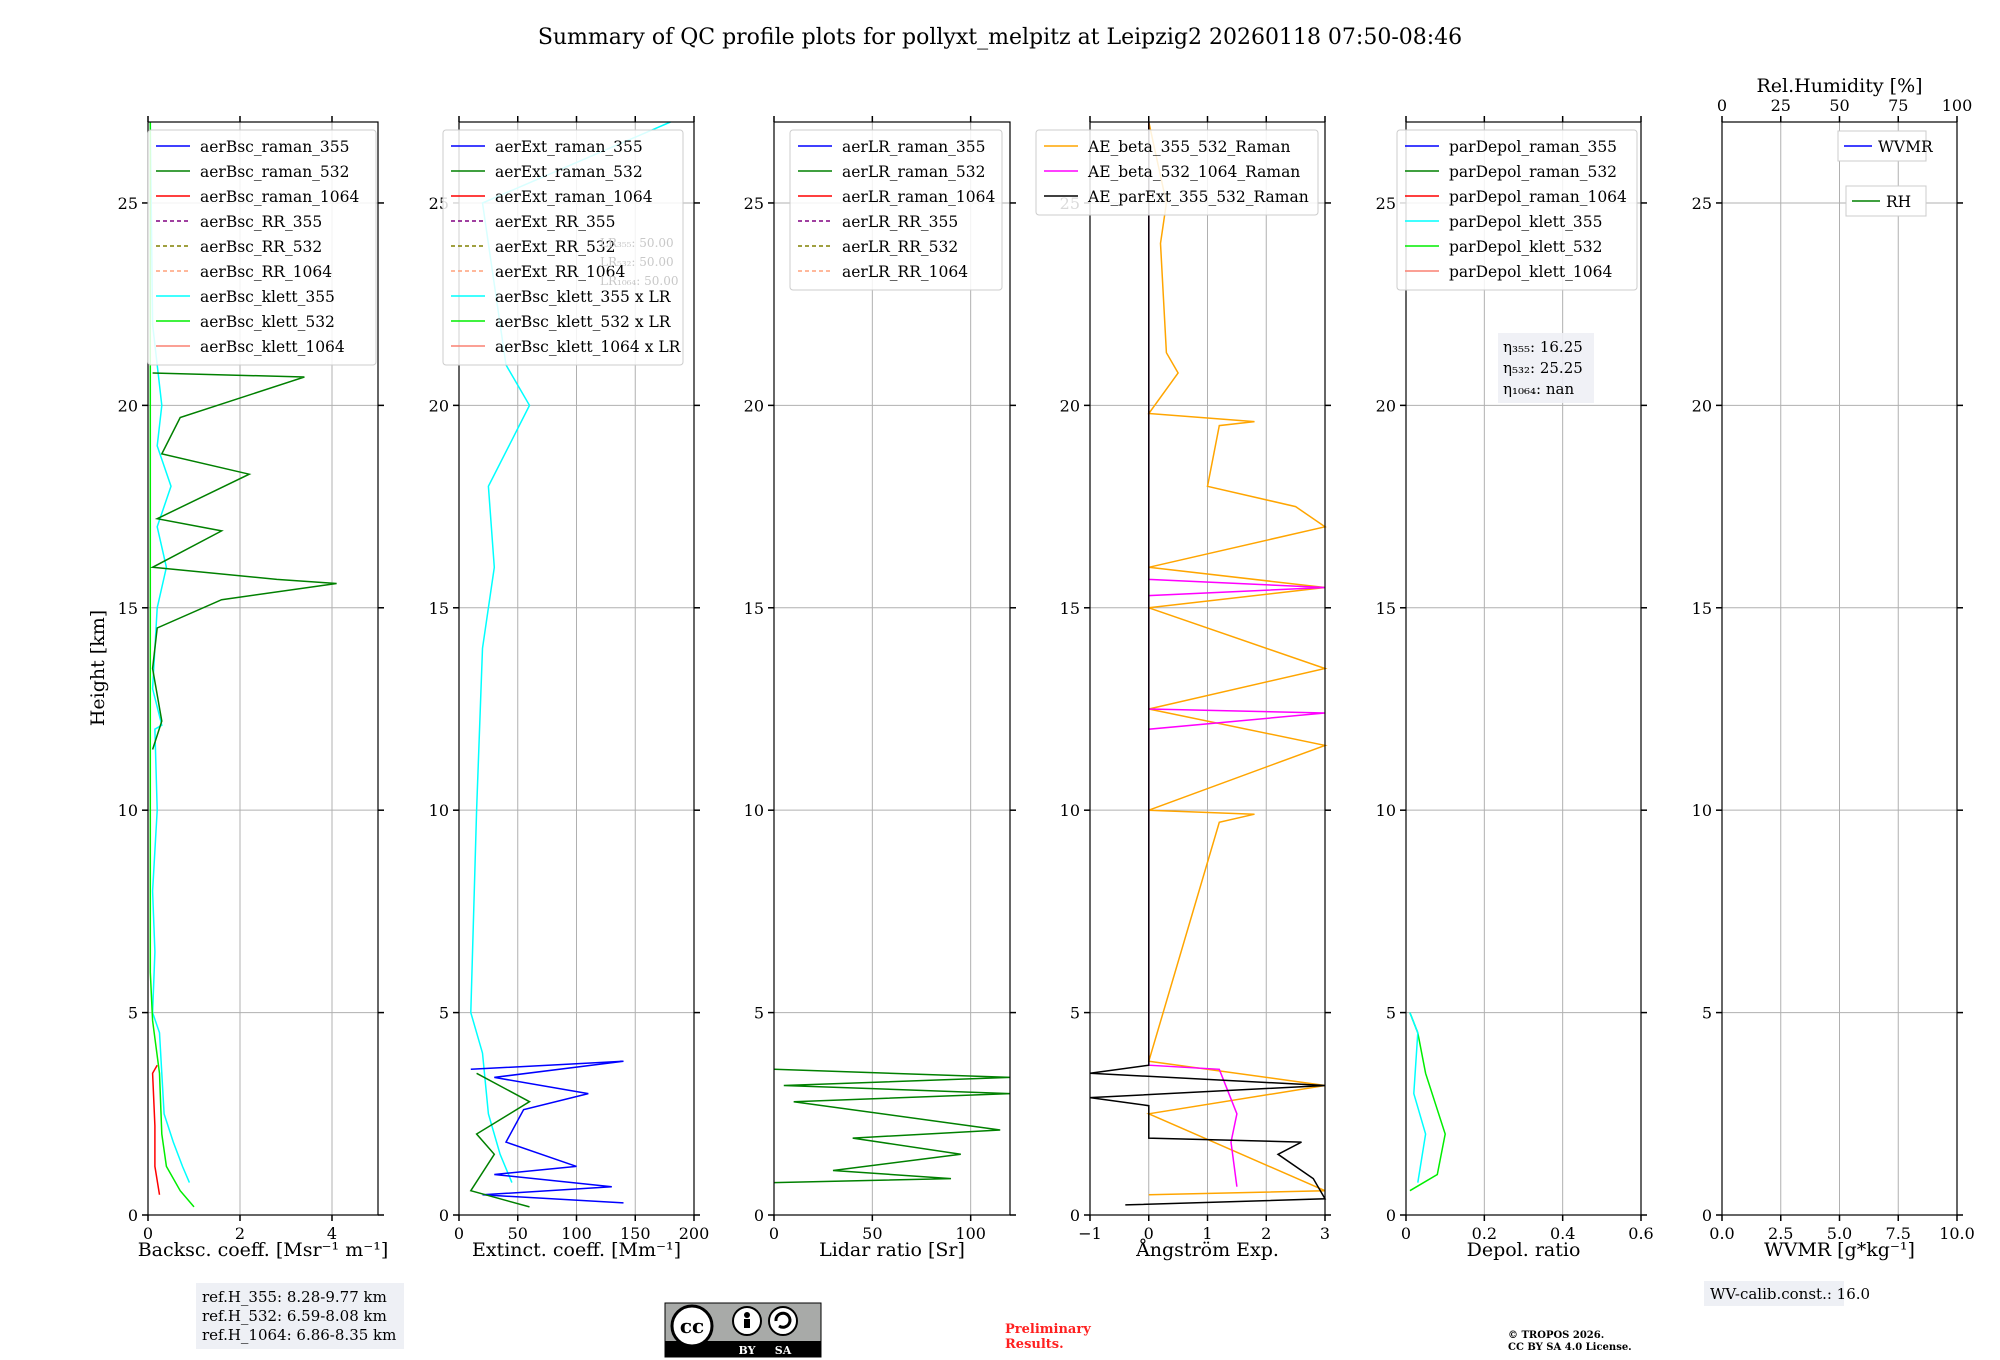  I want to click on eta-label: η₅₃₂: 25.25, so click(1543, 368).